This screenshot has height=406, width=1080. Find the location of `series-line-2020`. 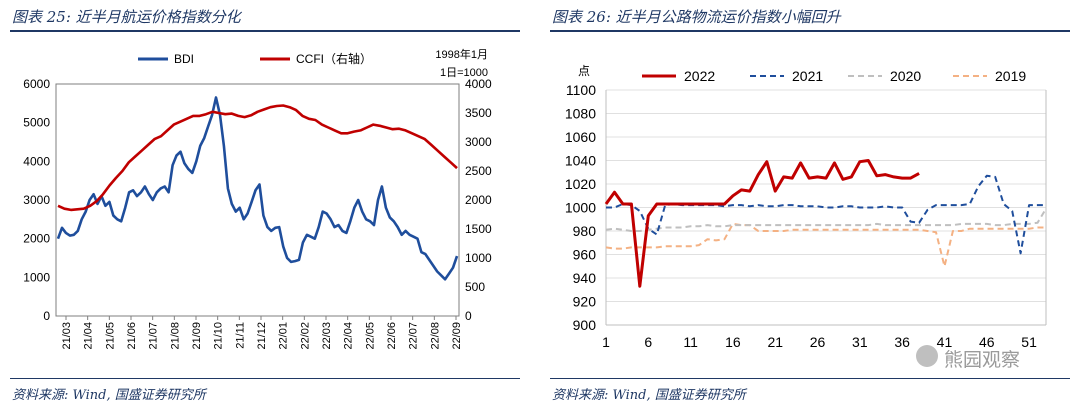

series-line-2020 is located at coordinates (826, 220).